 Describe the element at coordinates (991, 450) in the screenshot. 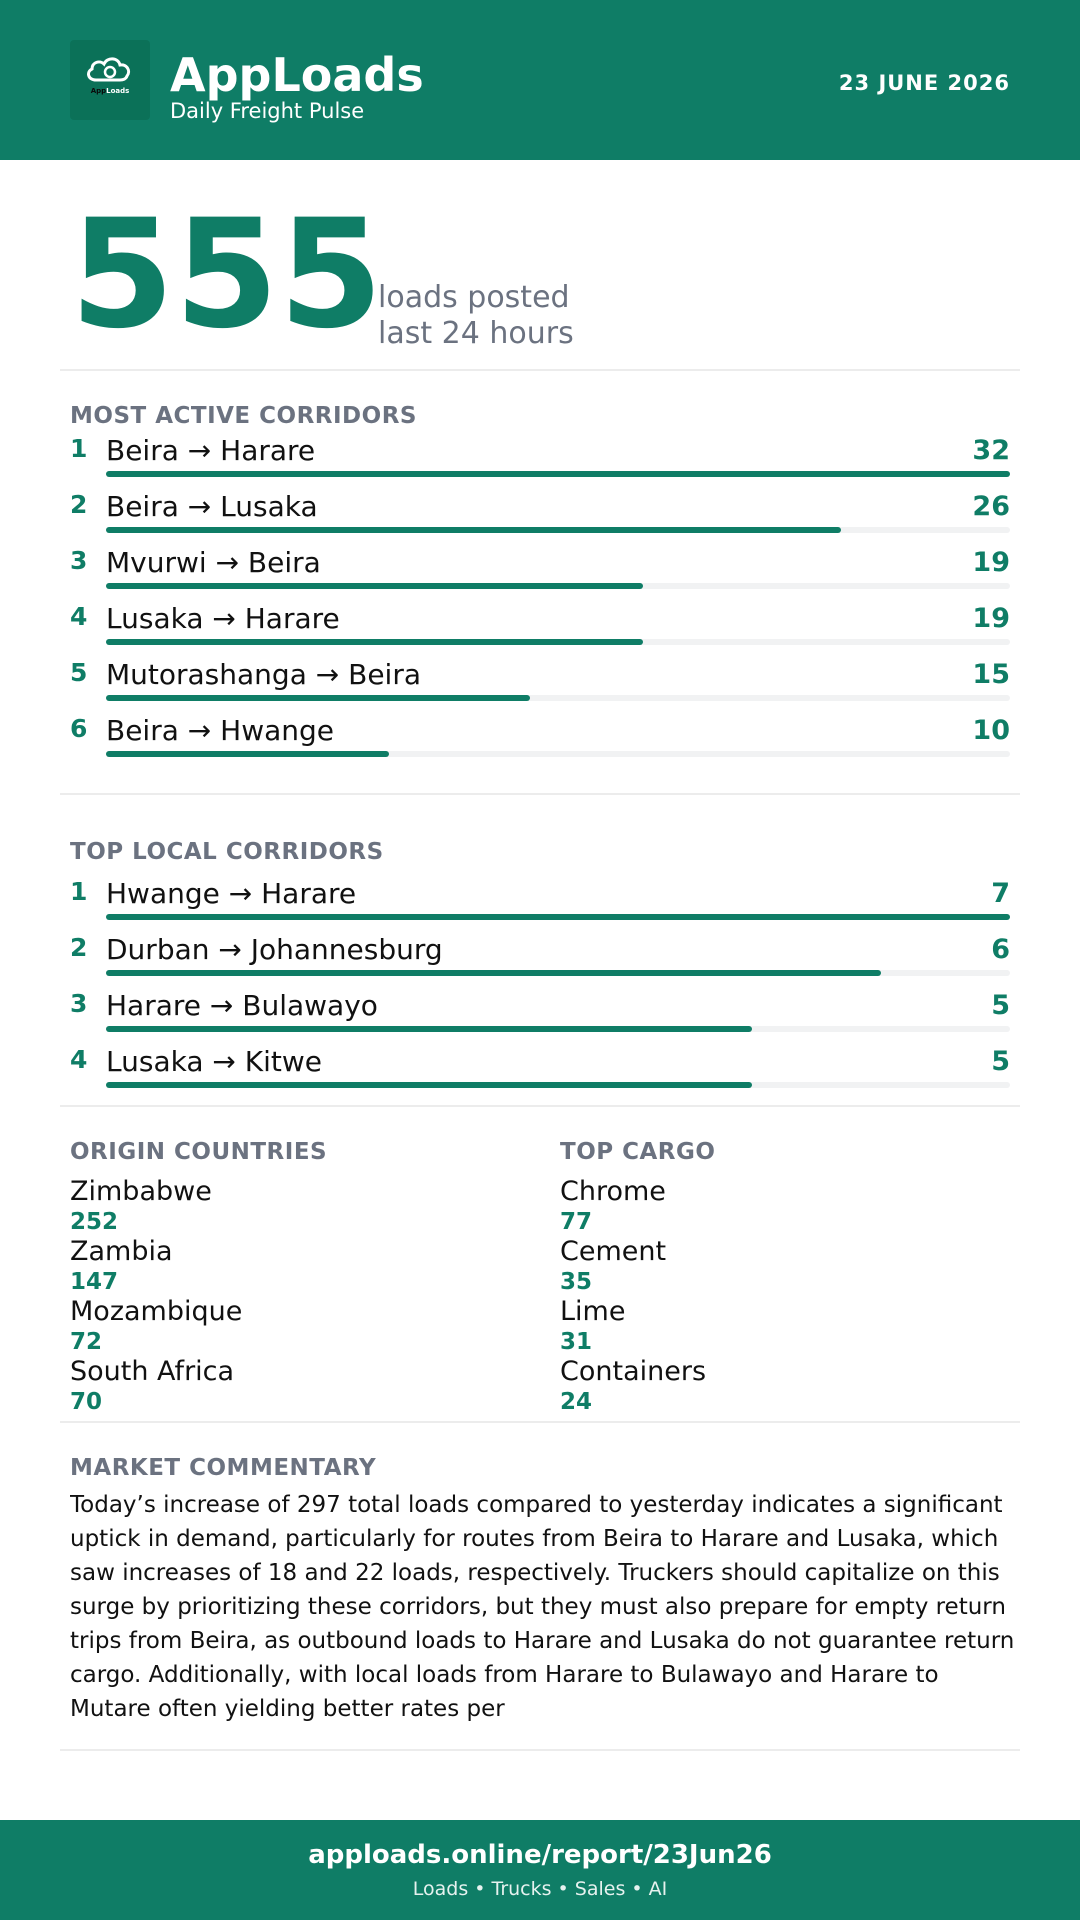

I see `corridor-count: 32` at that location.